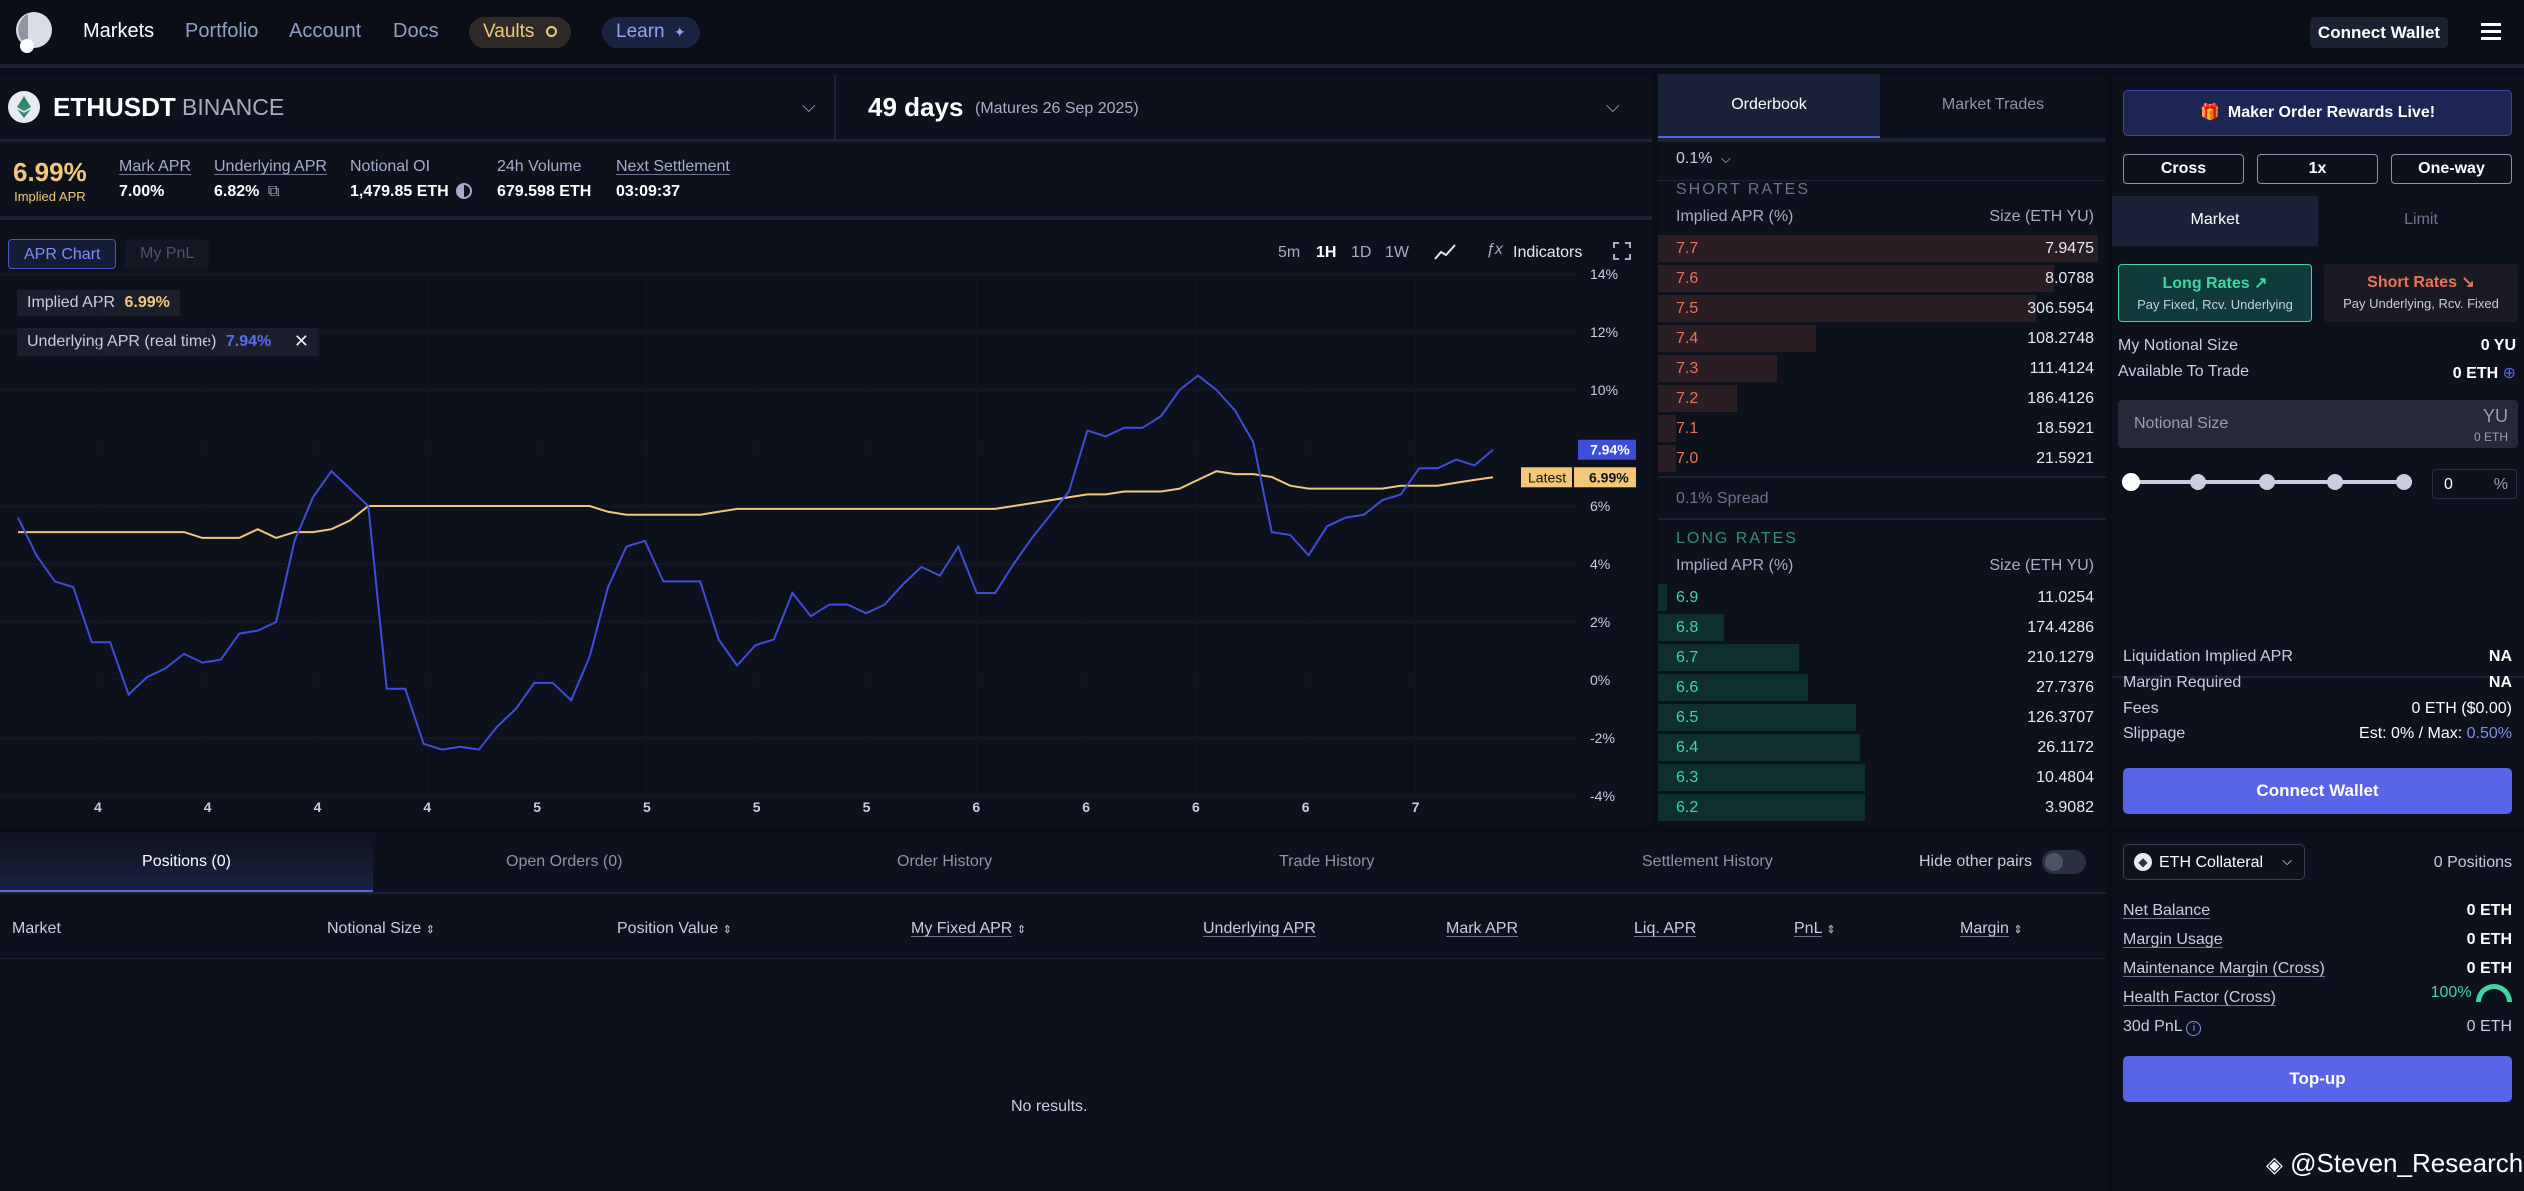  What do you see at coordinates (2509, 373) in the screenshot?
I see `plus-circle-icon: ⊕` at bounding box center [2509, 373].